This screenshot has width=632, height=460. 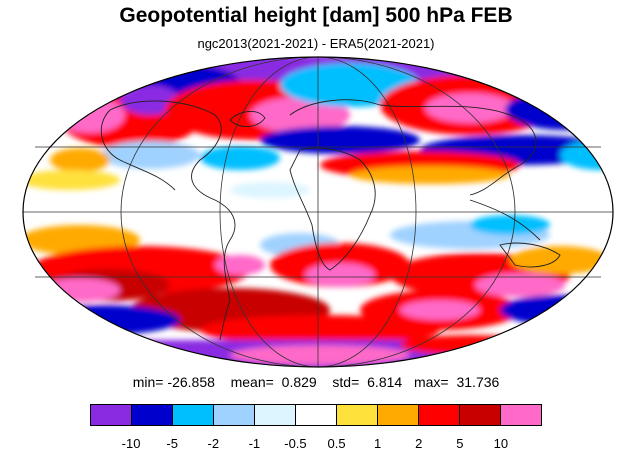 I want to click on colorbar-tick-label: 2, so click(x=419, y=443).